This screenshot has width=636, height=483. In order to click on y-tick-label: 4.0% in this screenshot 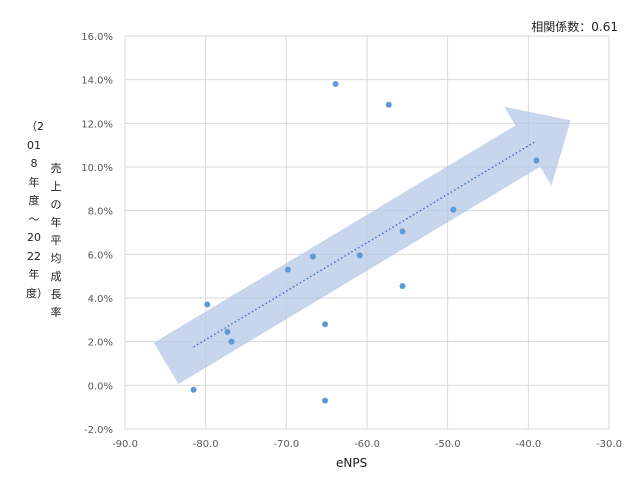, I will do `click(100, 299)`.